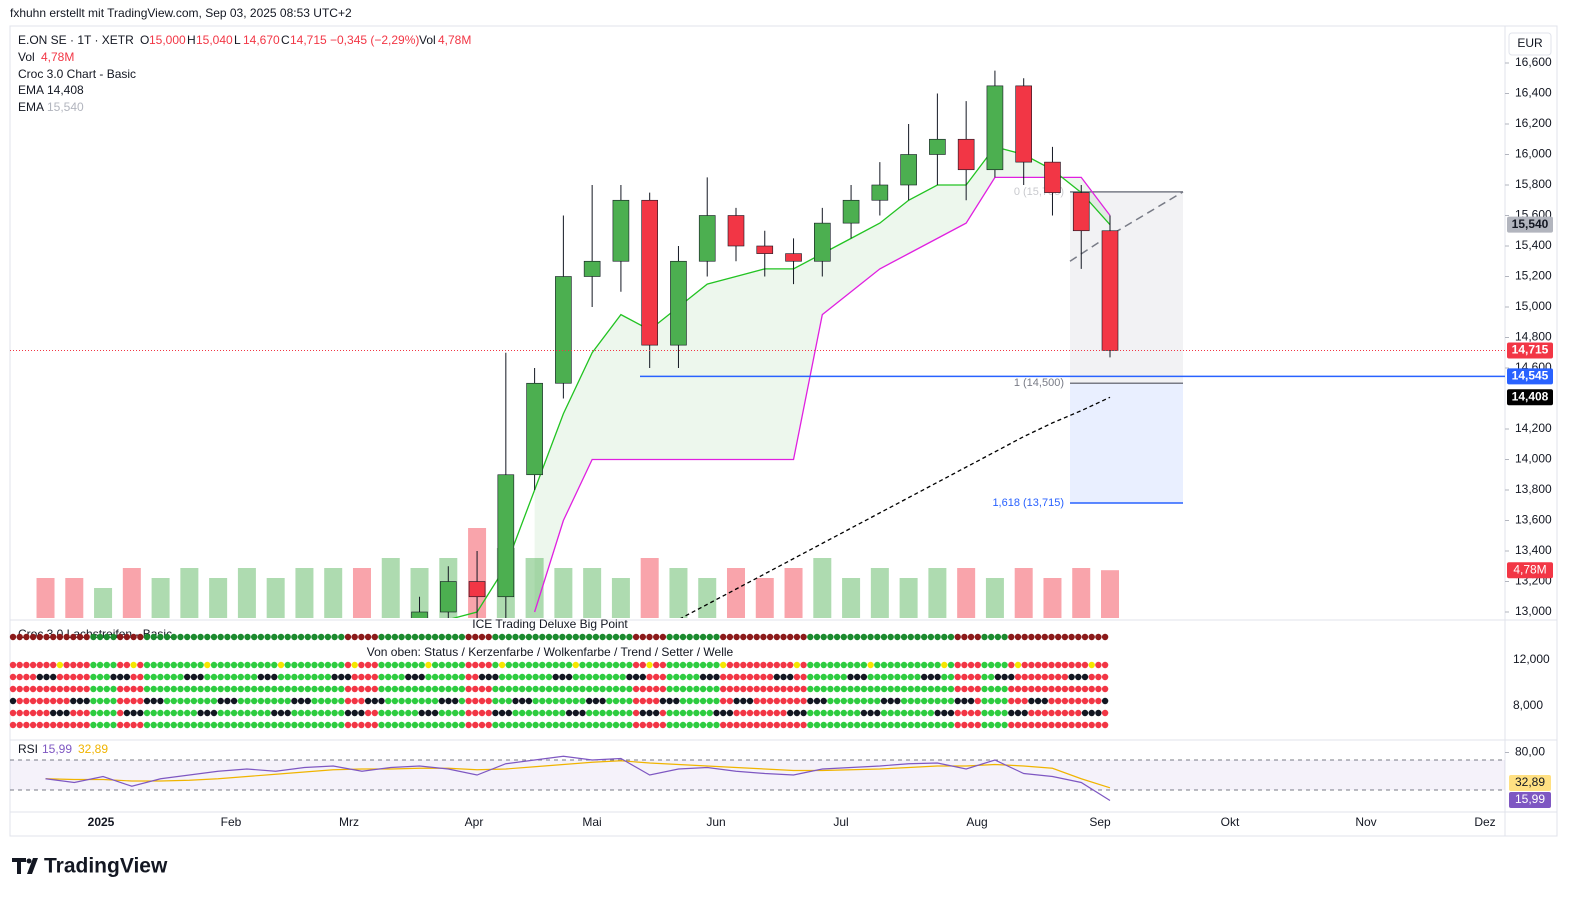 The width and height of the screenshot is (1591, 909). I want to click on vol-value: 4,78M, so click(454, 40).